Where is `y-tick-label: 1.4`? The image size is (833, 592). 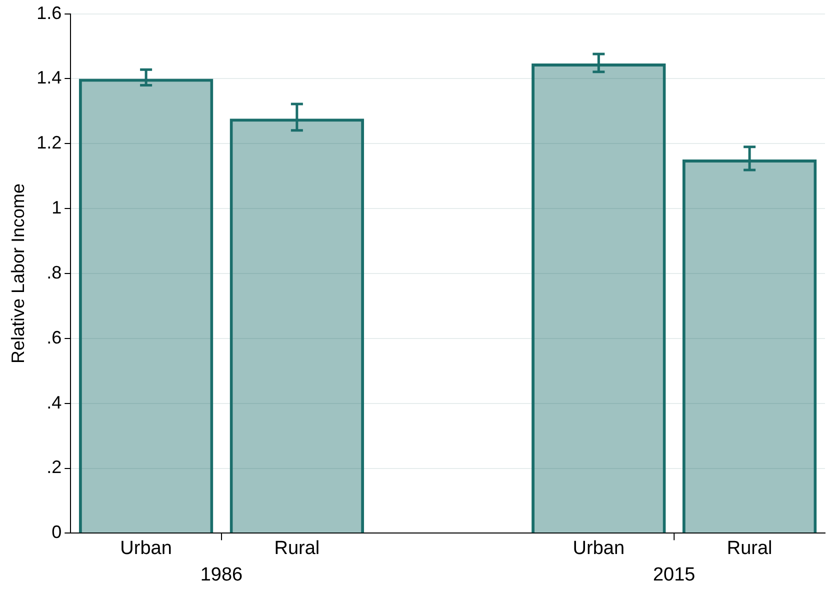 y-tick-label: 1.4 is located at coordinates (49, 78).